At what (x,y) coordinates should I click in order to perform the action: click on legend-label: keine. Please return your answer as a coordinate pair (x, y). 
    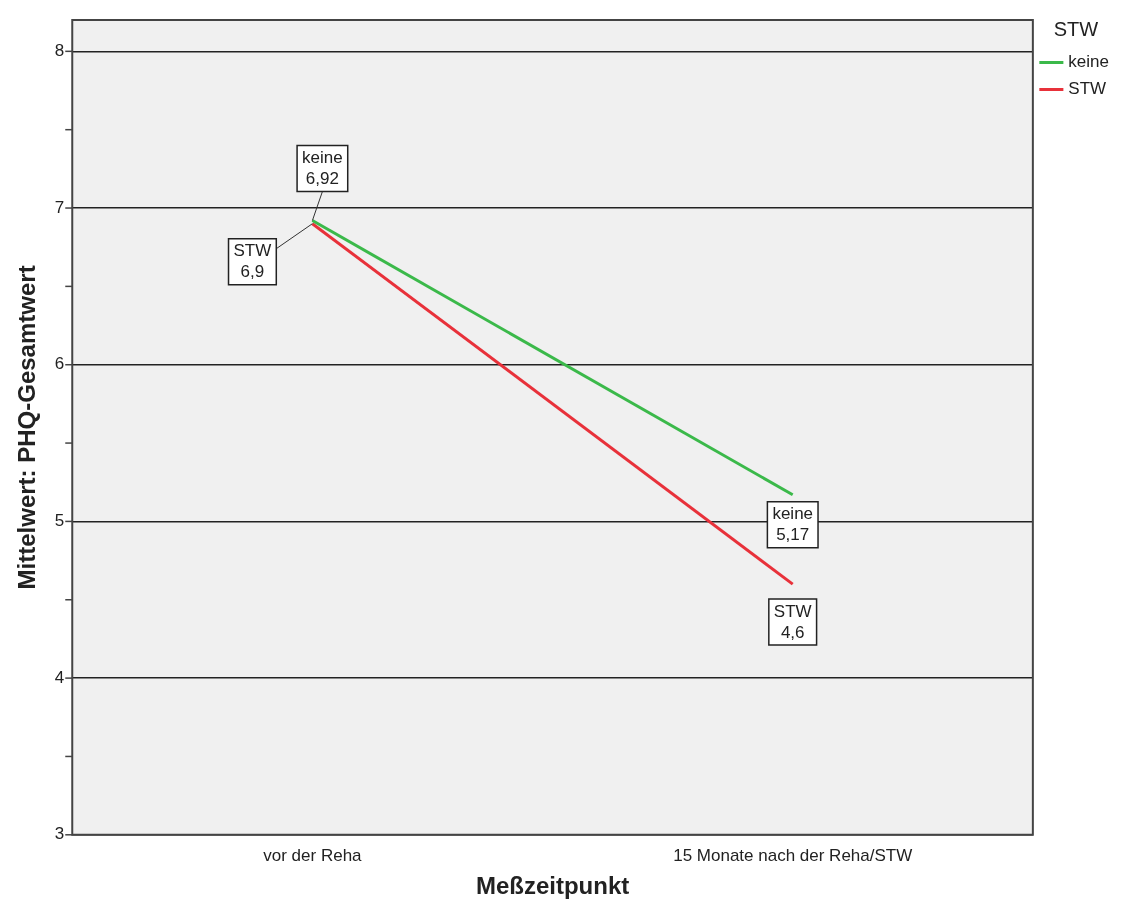
    Looking at the image, I should click on (1088, 62).